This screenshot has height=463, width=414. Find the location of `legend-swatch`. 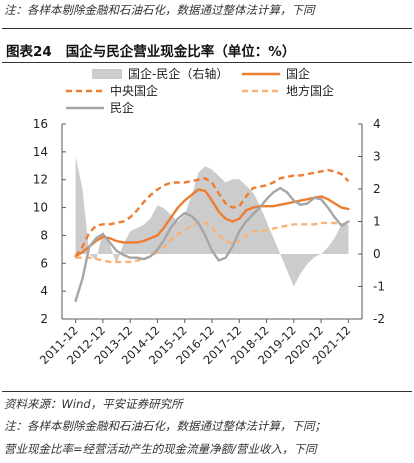

legend-swatch is located at coordinates (107, 74).